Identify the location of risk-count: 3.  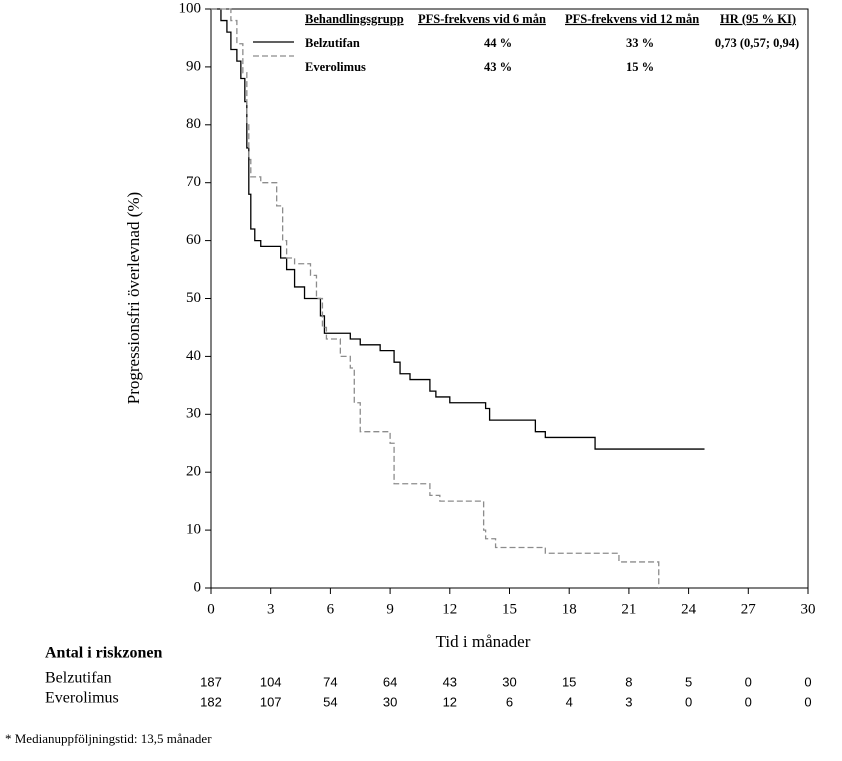
(628, 701).